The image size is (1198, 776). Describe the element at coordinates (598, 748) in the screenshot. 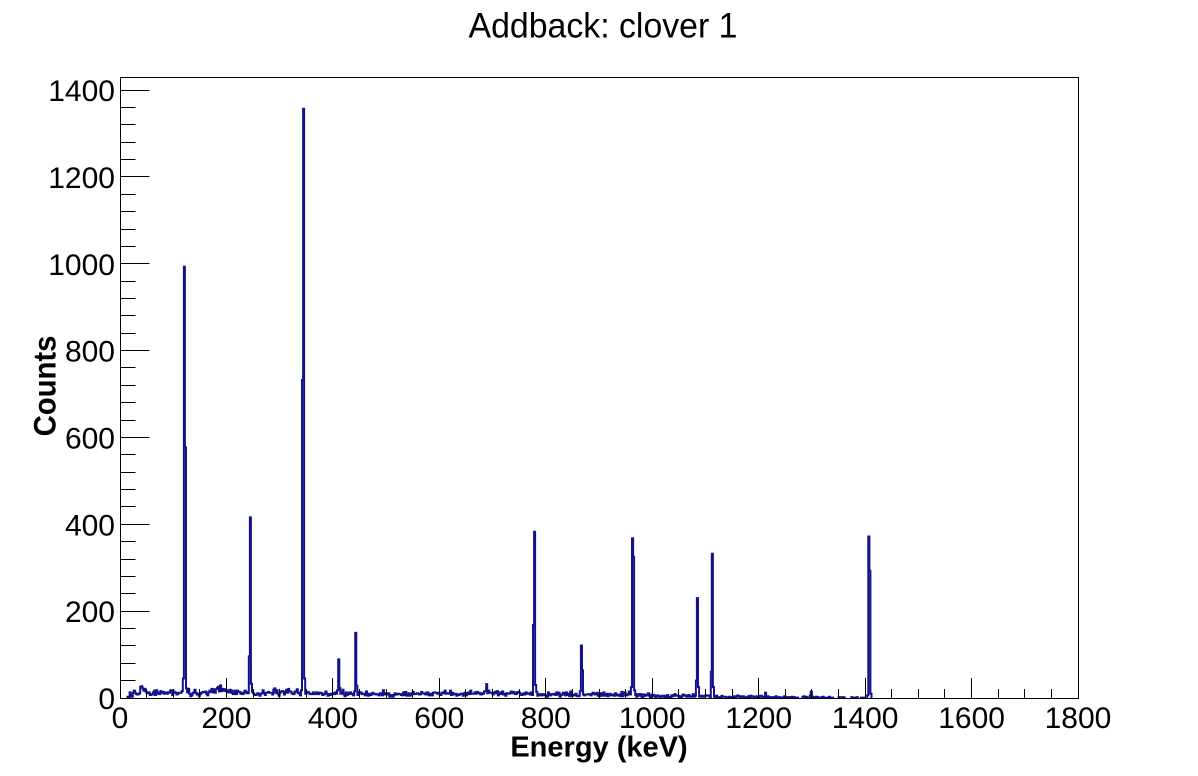

I see `svg-text: Energy (keV)` at that location.